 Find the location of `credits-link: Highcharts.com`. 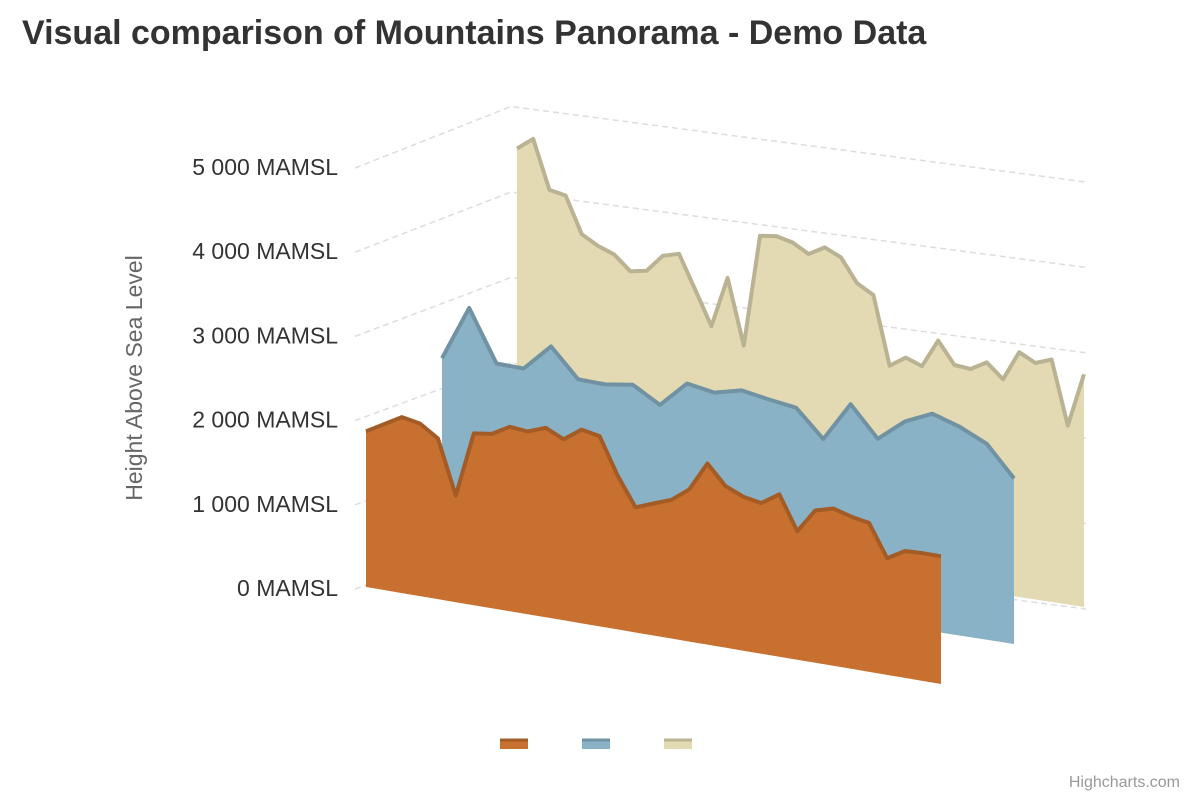

credits-link: Highcharts.com is located at coordinates (1124, 782).